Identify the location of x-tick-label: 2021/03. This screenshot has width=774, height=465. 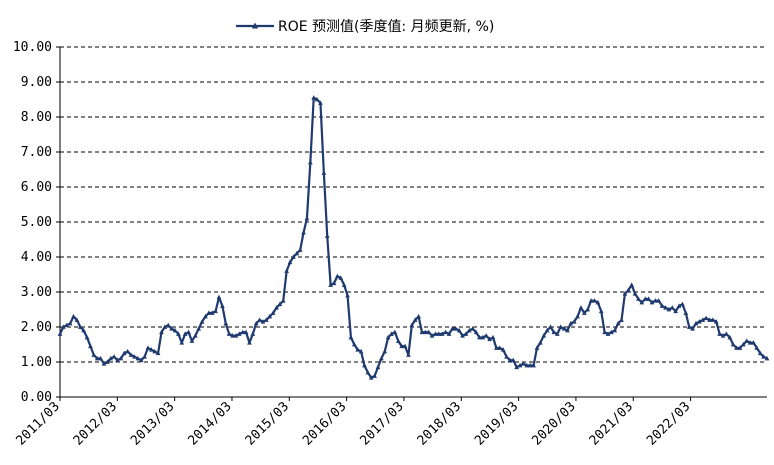
(611, 423).